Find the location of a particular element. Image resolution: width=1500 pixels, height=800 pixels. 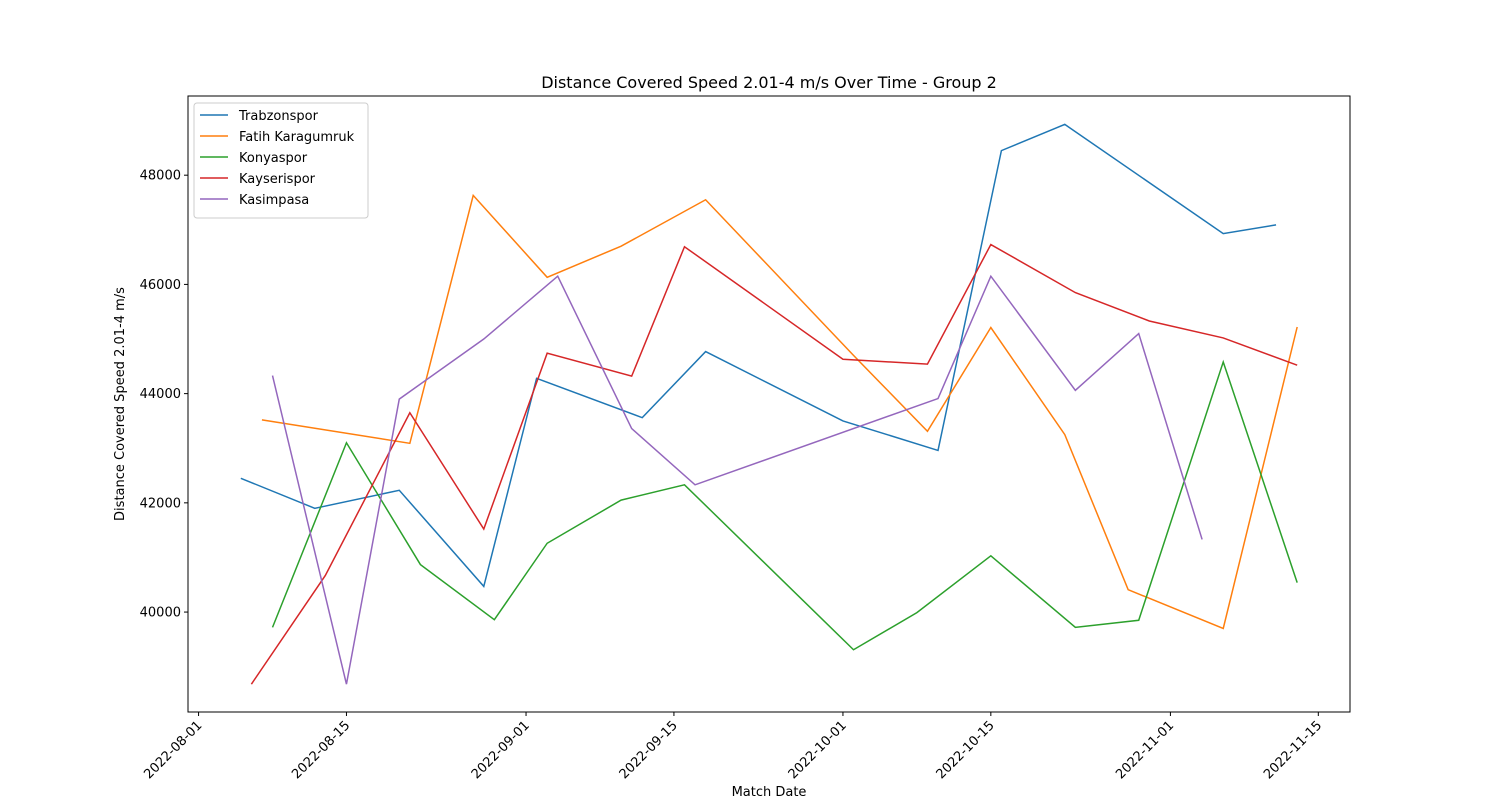

x-tick-label: 2022-08-01 is located at coordinates (173, 750).